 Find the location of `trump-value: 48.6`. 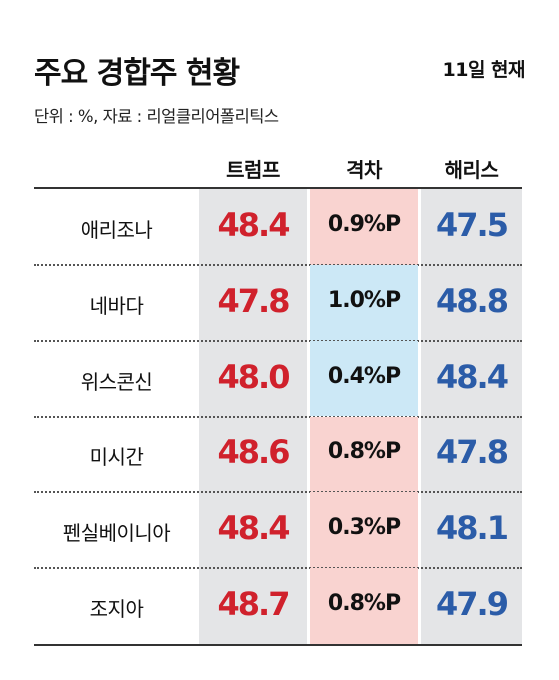

trump-value: 48.6 is located at coordinates (254, 452).